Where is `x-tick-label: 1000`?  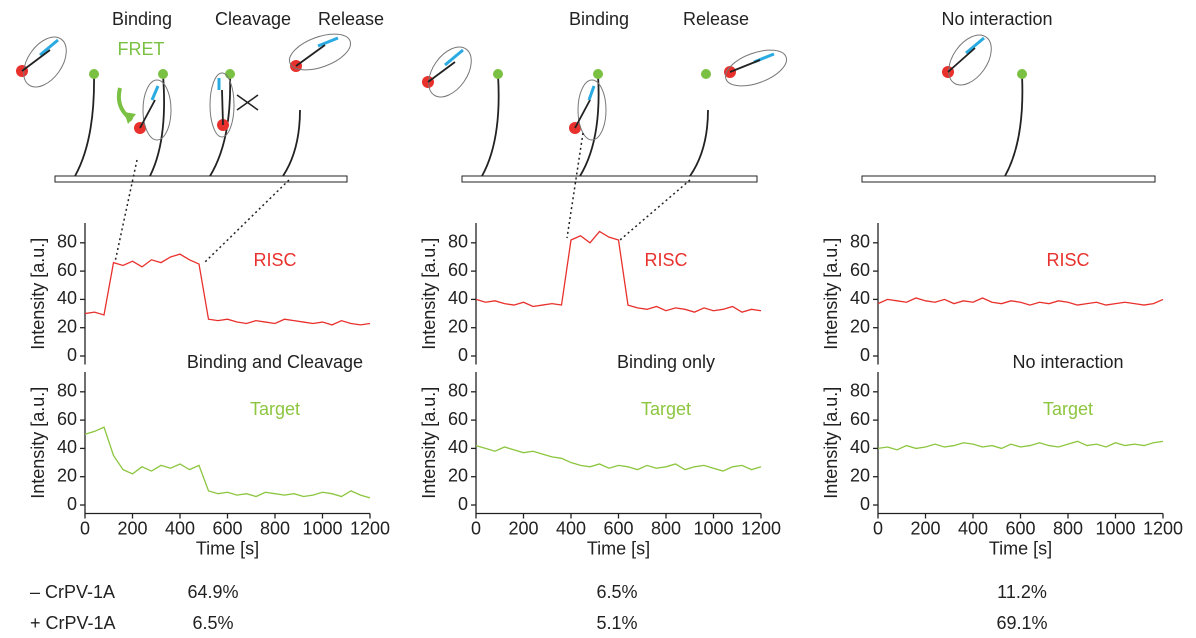 x-tick-label: 1000 is located at coordinates (713, 528).